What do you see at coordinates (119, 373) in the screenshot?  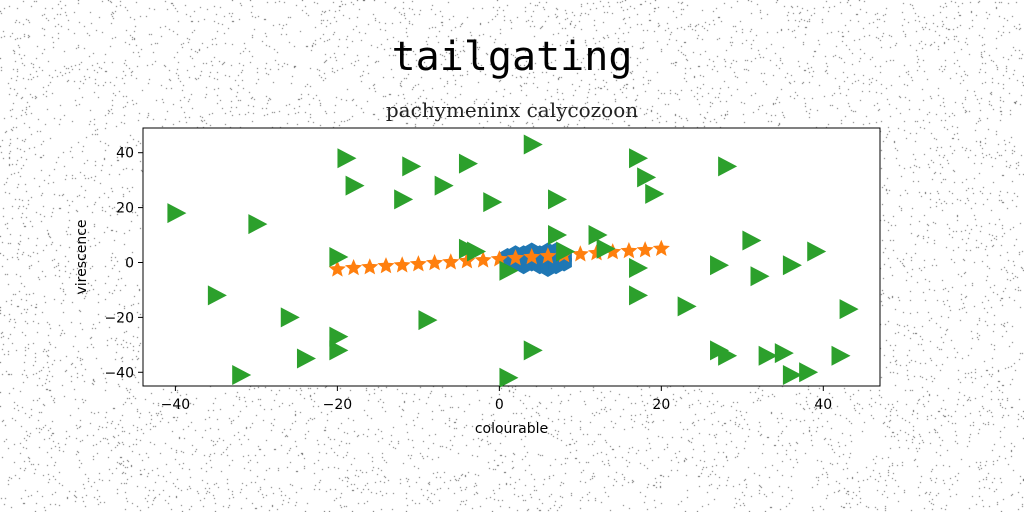 I see `y-tick-label: −40` at bounding box center [119, 373].